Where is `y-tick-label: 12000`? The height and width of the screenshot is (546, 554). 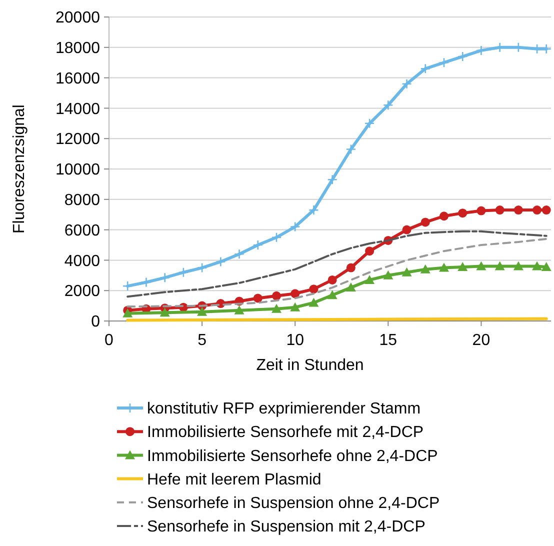 y-tick-label: 12000 is located at coordinates (78, 139).